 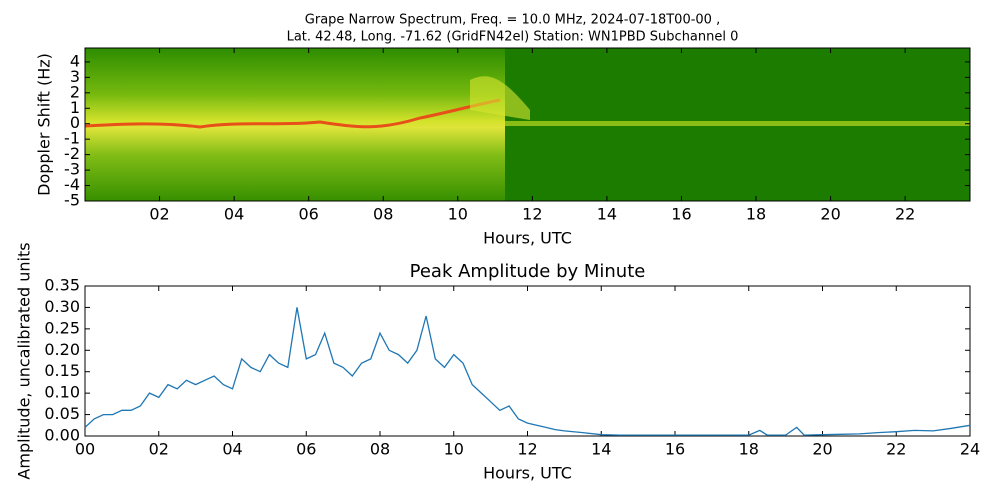 What do you see at coordinates (62, 370) in the screenshot?
I see `y-tick-label: 0.15` at bounding box center [62, 370].